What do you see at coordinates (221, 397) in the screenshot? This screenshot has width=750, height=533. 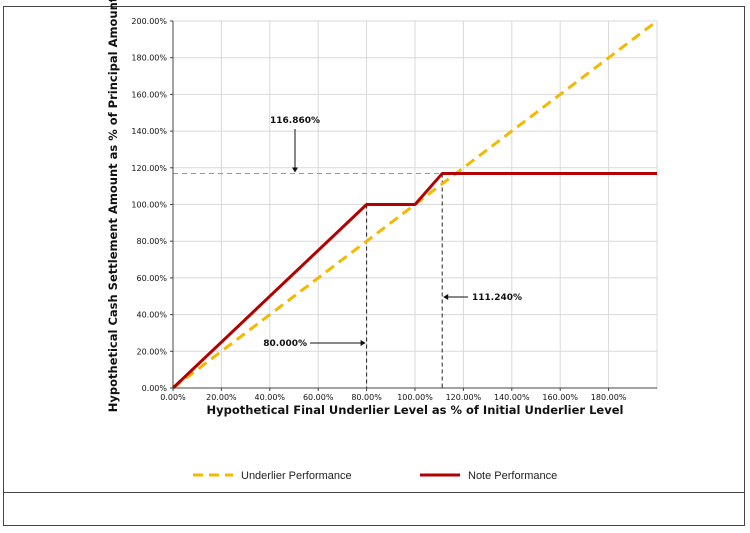 I see `x-tick-label: 20.00%` at bounding box center [221, 397].